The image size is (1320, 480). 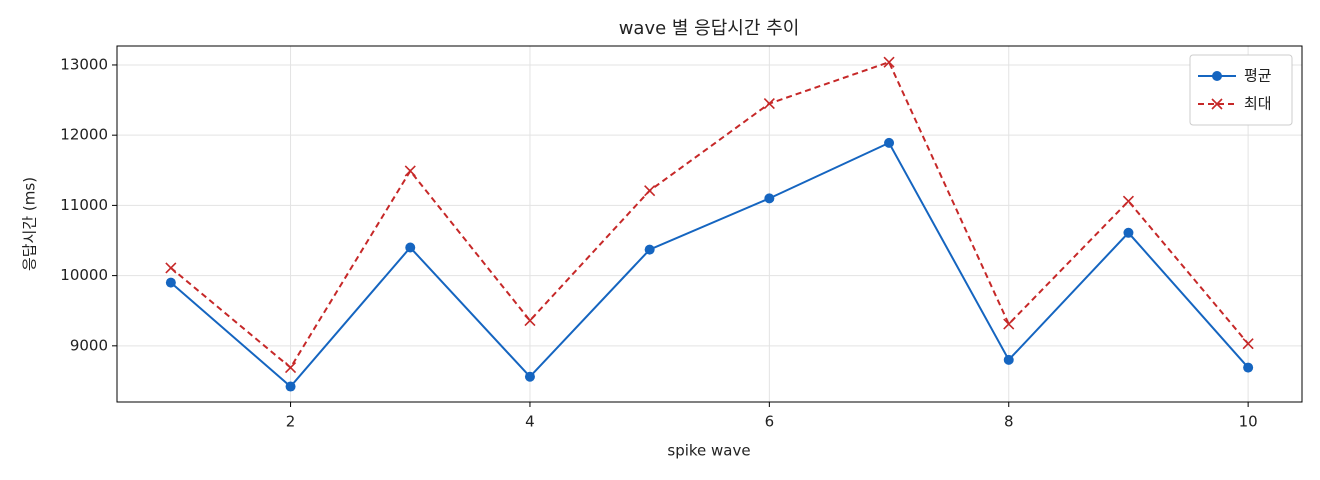 What do you see at coordinates (709, 28) in the screenshot?
I see `chart-title: wave 별 응답시간 추이` at bounding box center [709, 28].